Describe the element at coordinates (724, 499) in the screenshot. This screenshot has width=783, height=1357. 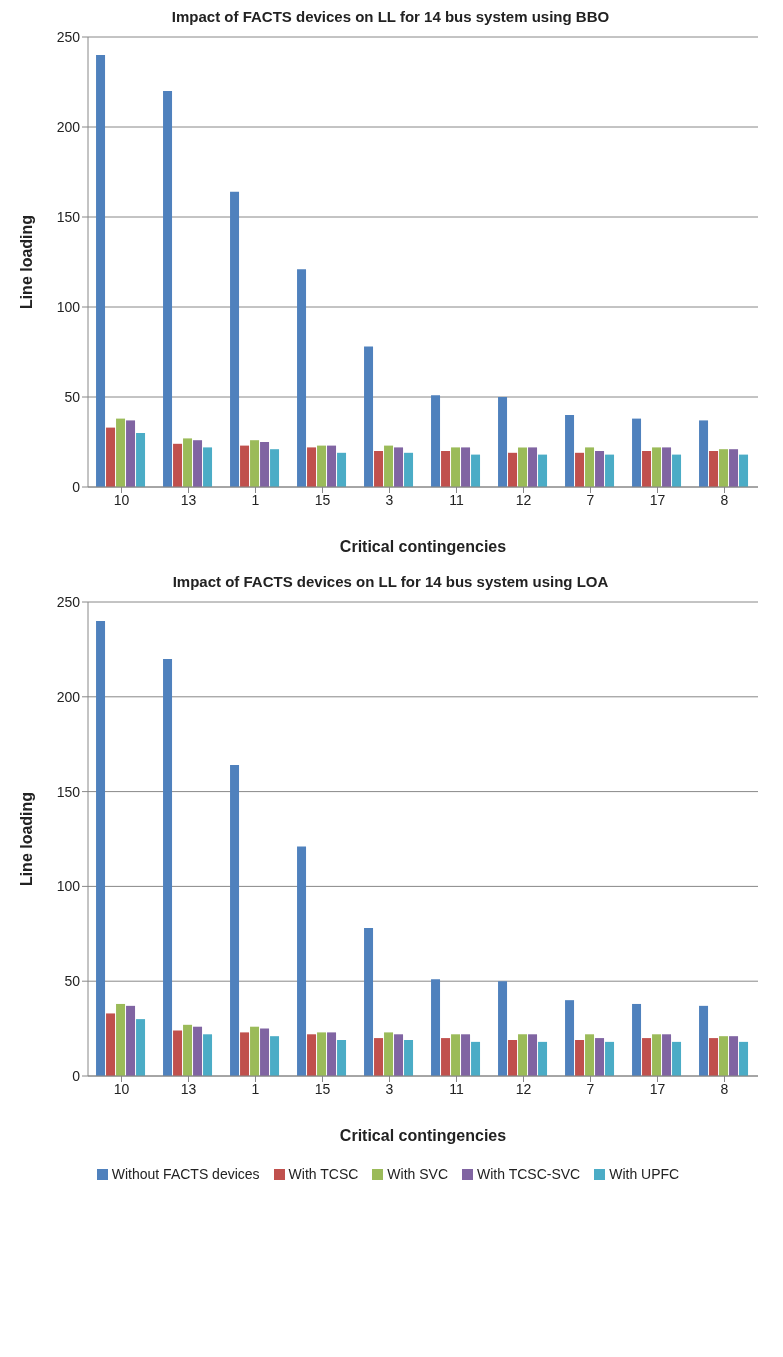
I see `x-tick-label: 8` at that location.